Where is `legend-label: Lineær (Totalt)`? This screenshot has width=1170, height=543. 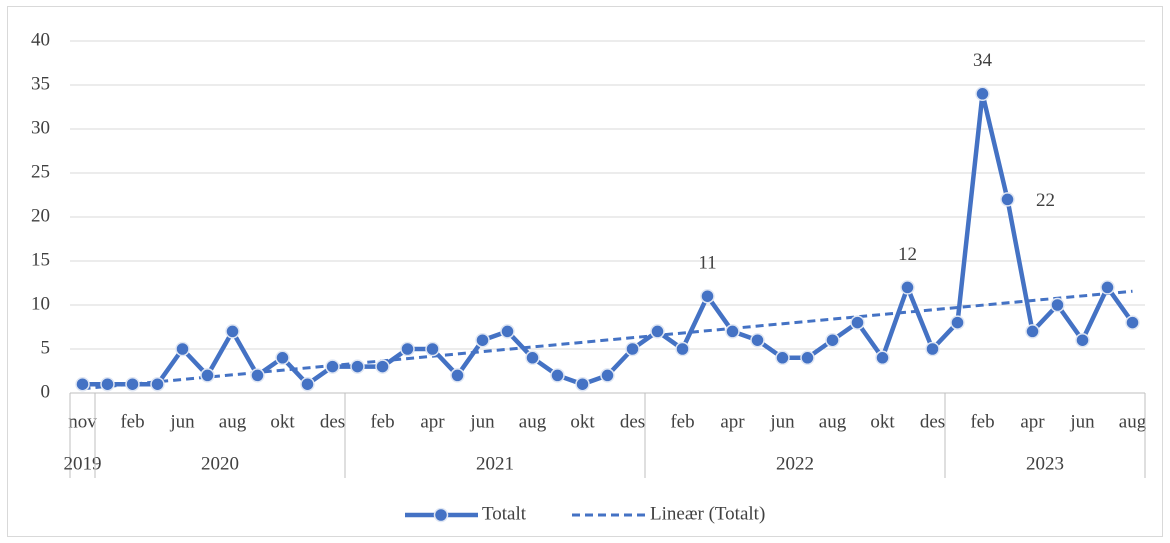 legend-label: Lineær (Totalt) is located at coordinates (707, 513).